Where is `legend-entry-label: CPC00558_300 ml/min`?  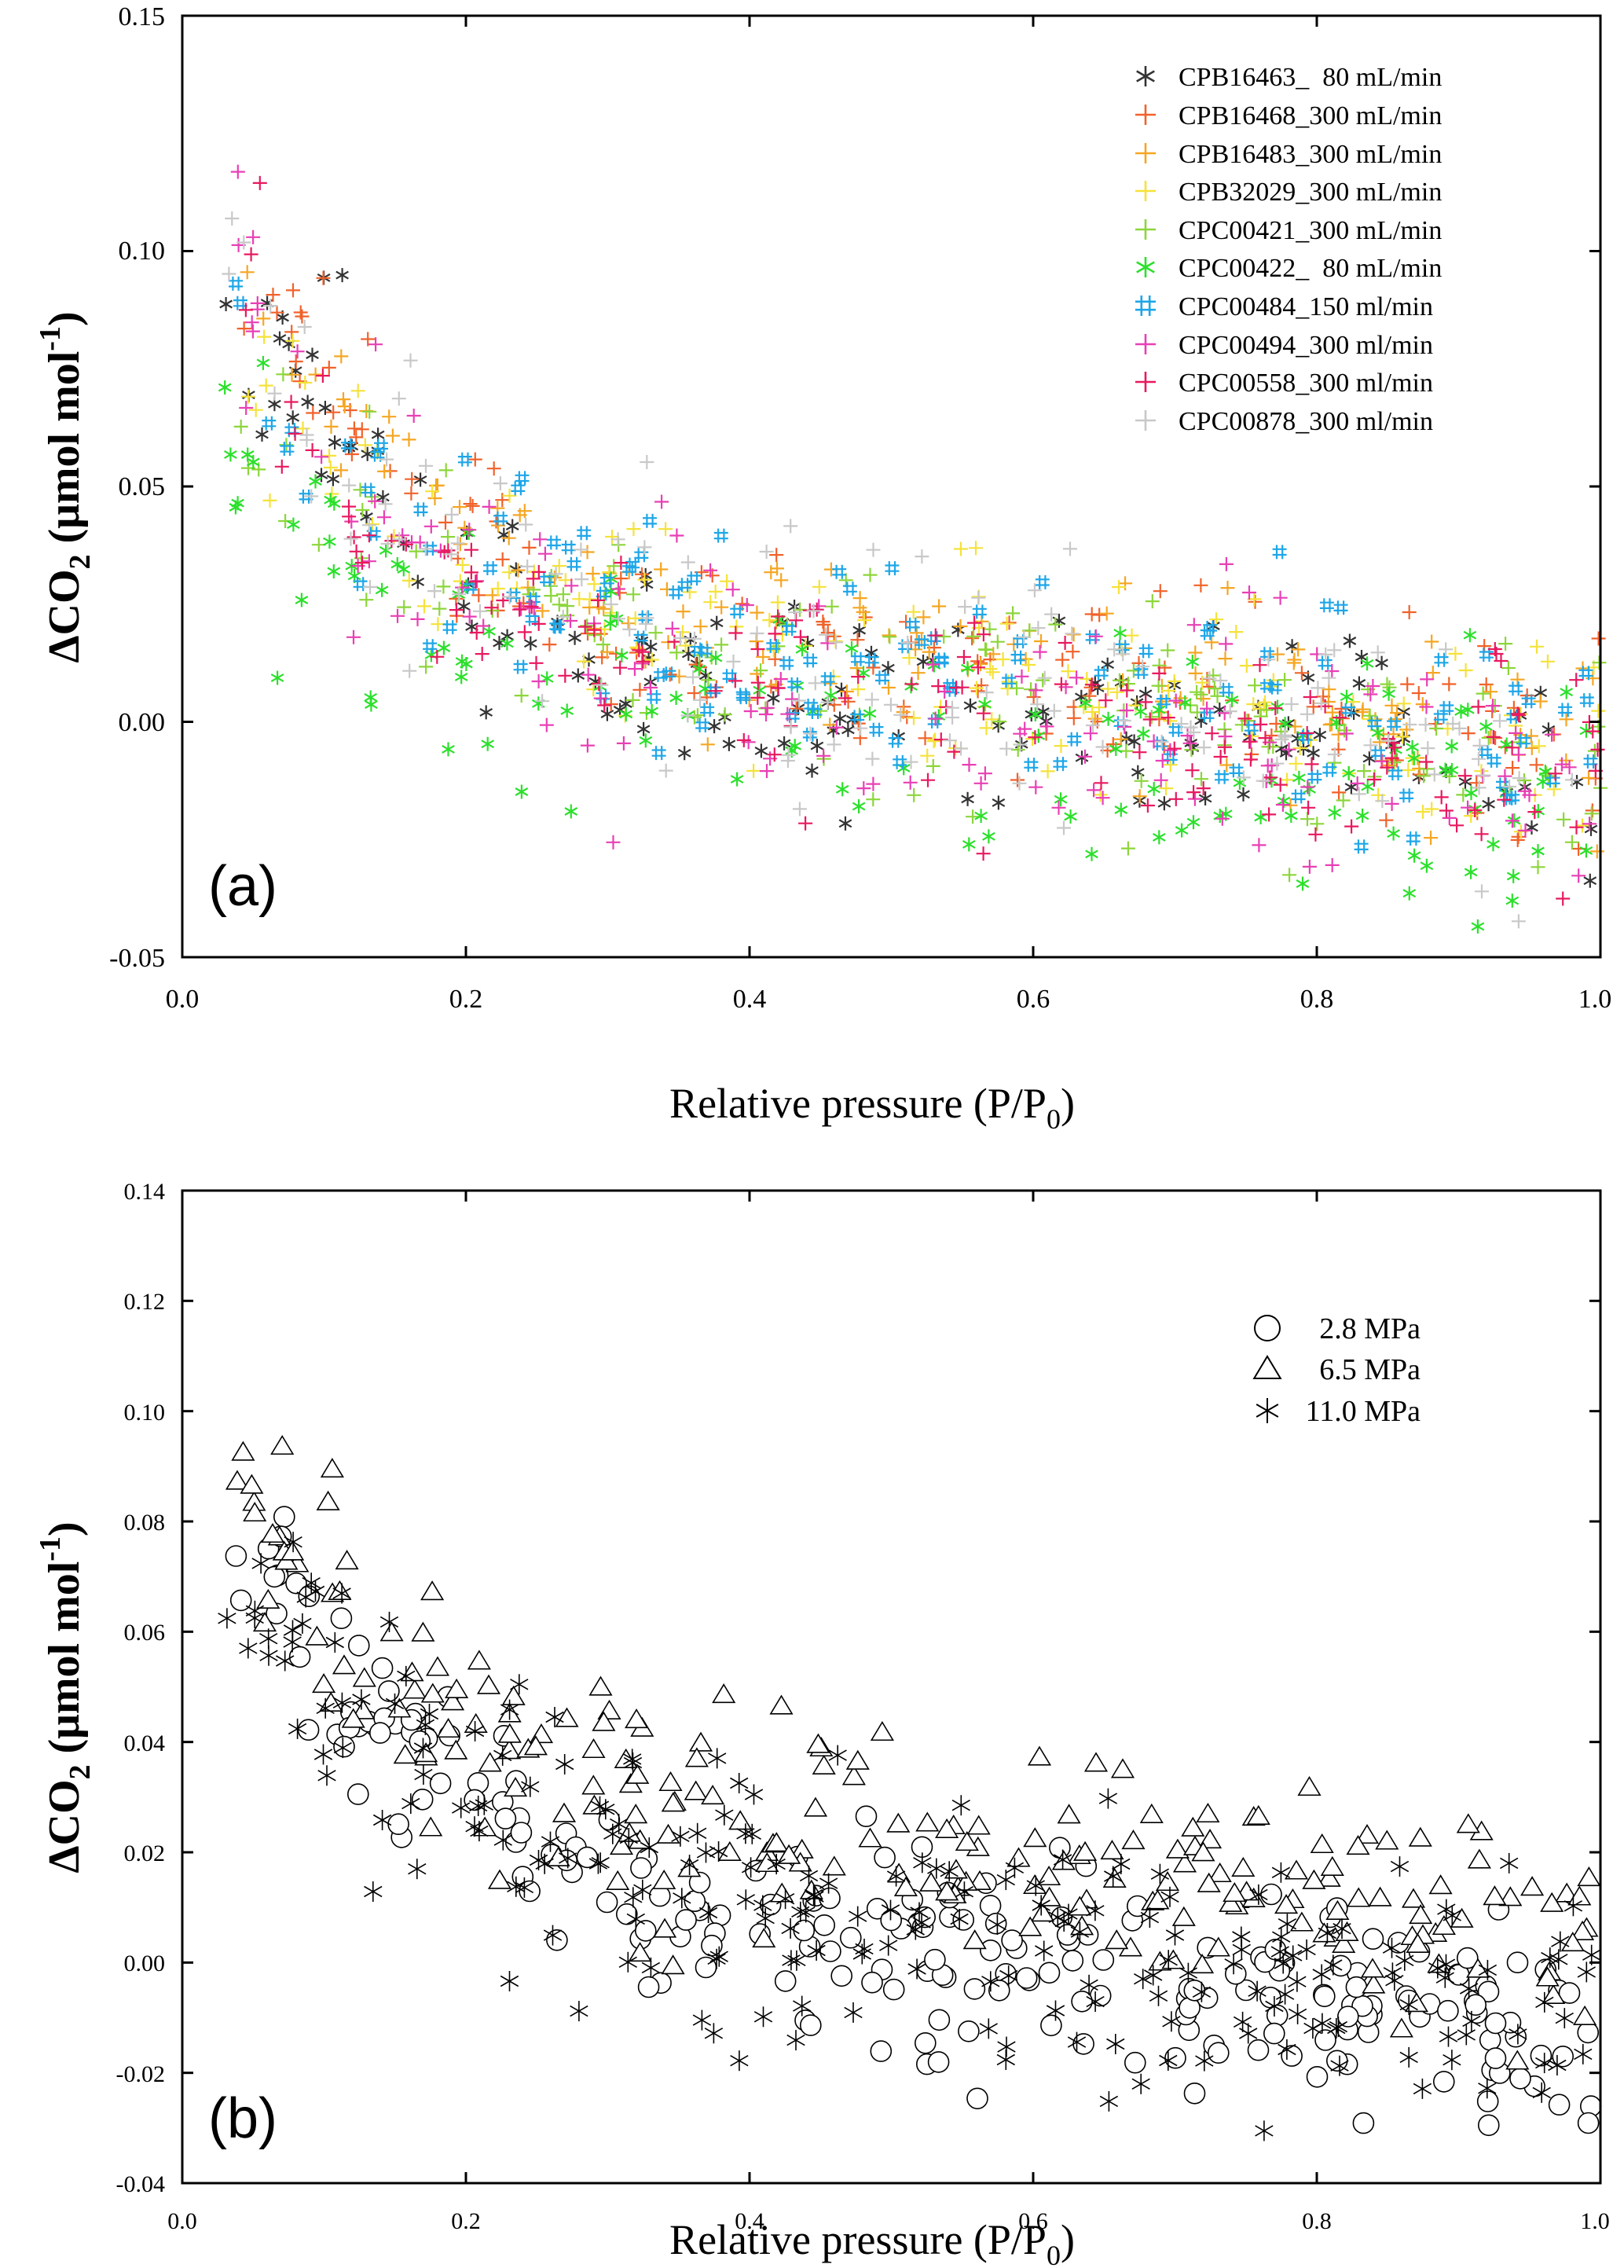 legend-entry-label: CPC00558_300 ml/min is located at coordinates (1306, 384).